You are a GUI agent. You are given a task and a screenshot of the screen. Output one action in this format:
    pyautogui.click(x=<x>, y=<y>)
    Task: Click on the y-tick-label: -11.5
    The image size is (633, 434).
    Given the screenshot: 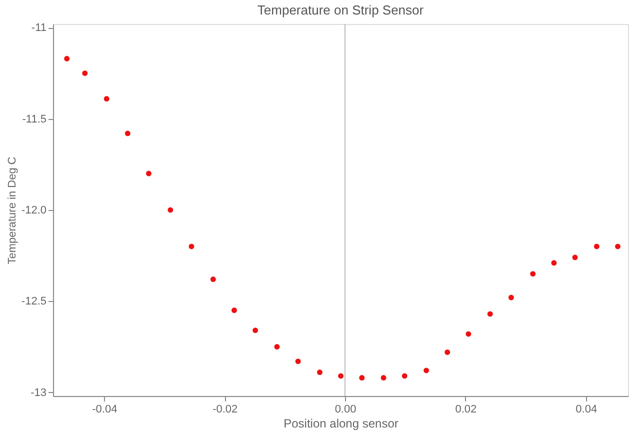 What is the action you would take?
    pyautogui.click(x=34, y=119)
    